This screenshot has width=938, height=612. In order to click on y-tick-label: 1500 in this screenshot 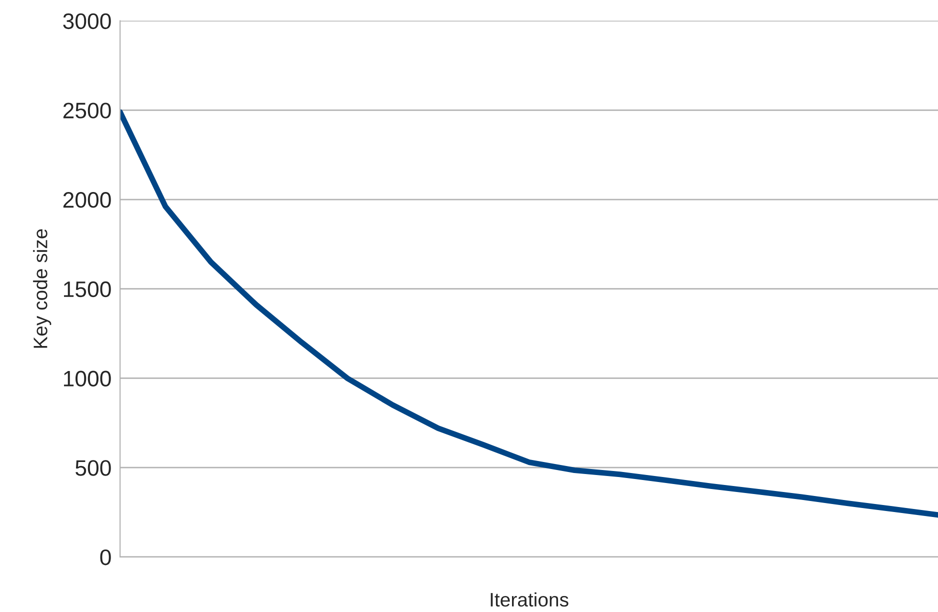, I will do `click(87, 289)`.